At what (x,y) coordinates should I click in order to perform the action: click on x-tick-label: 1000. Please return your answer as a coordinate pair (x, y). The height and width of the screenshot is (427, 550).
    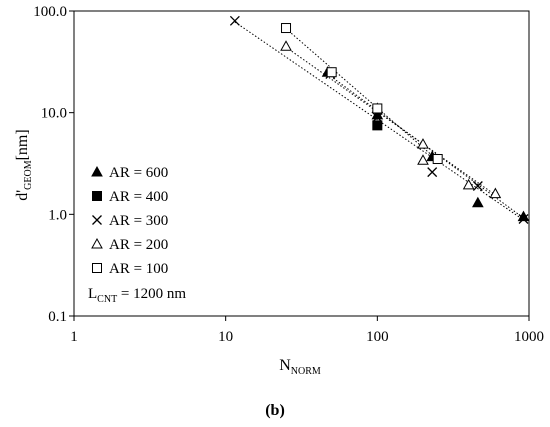
    Looking at the image, I should click on (529, 337).